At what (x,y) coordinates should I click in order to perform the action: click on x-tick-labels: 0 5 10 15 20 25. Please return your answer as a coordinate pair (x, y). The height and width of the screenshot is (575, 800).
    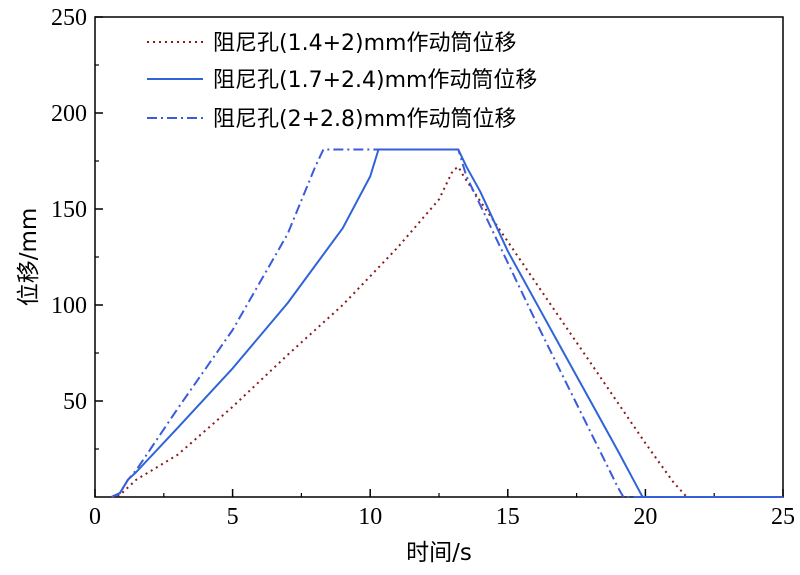
    Looking at the image, I should click on (442, 517).